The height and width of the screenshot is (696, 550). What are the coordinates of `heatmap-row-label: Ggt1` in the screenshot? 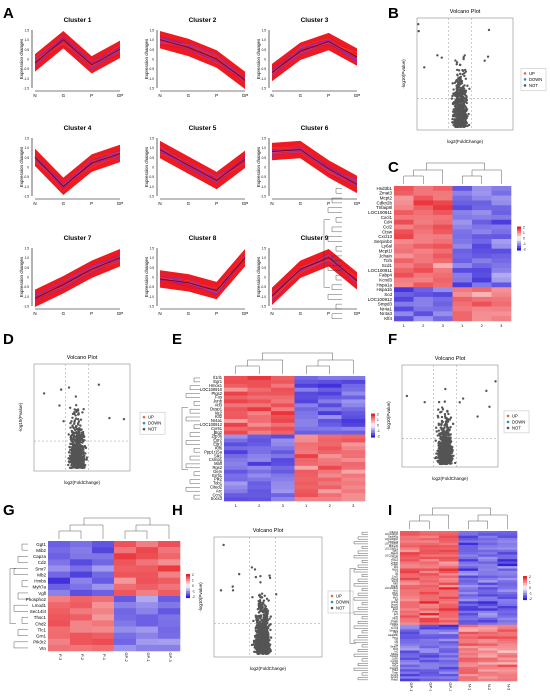 It's located at (41, 544).